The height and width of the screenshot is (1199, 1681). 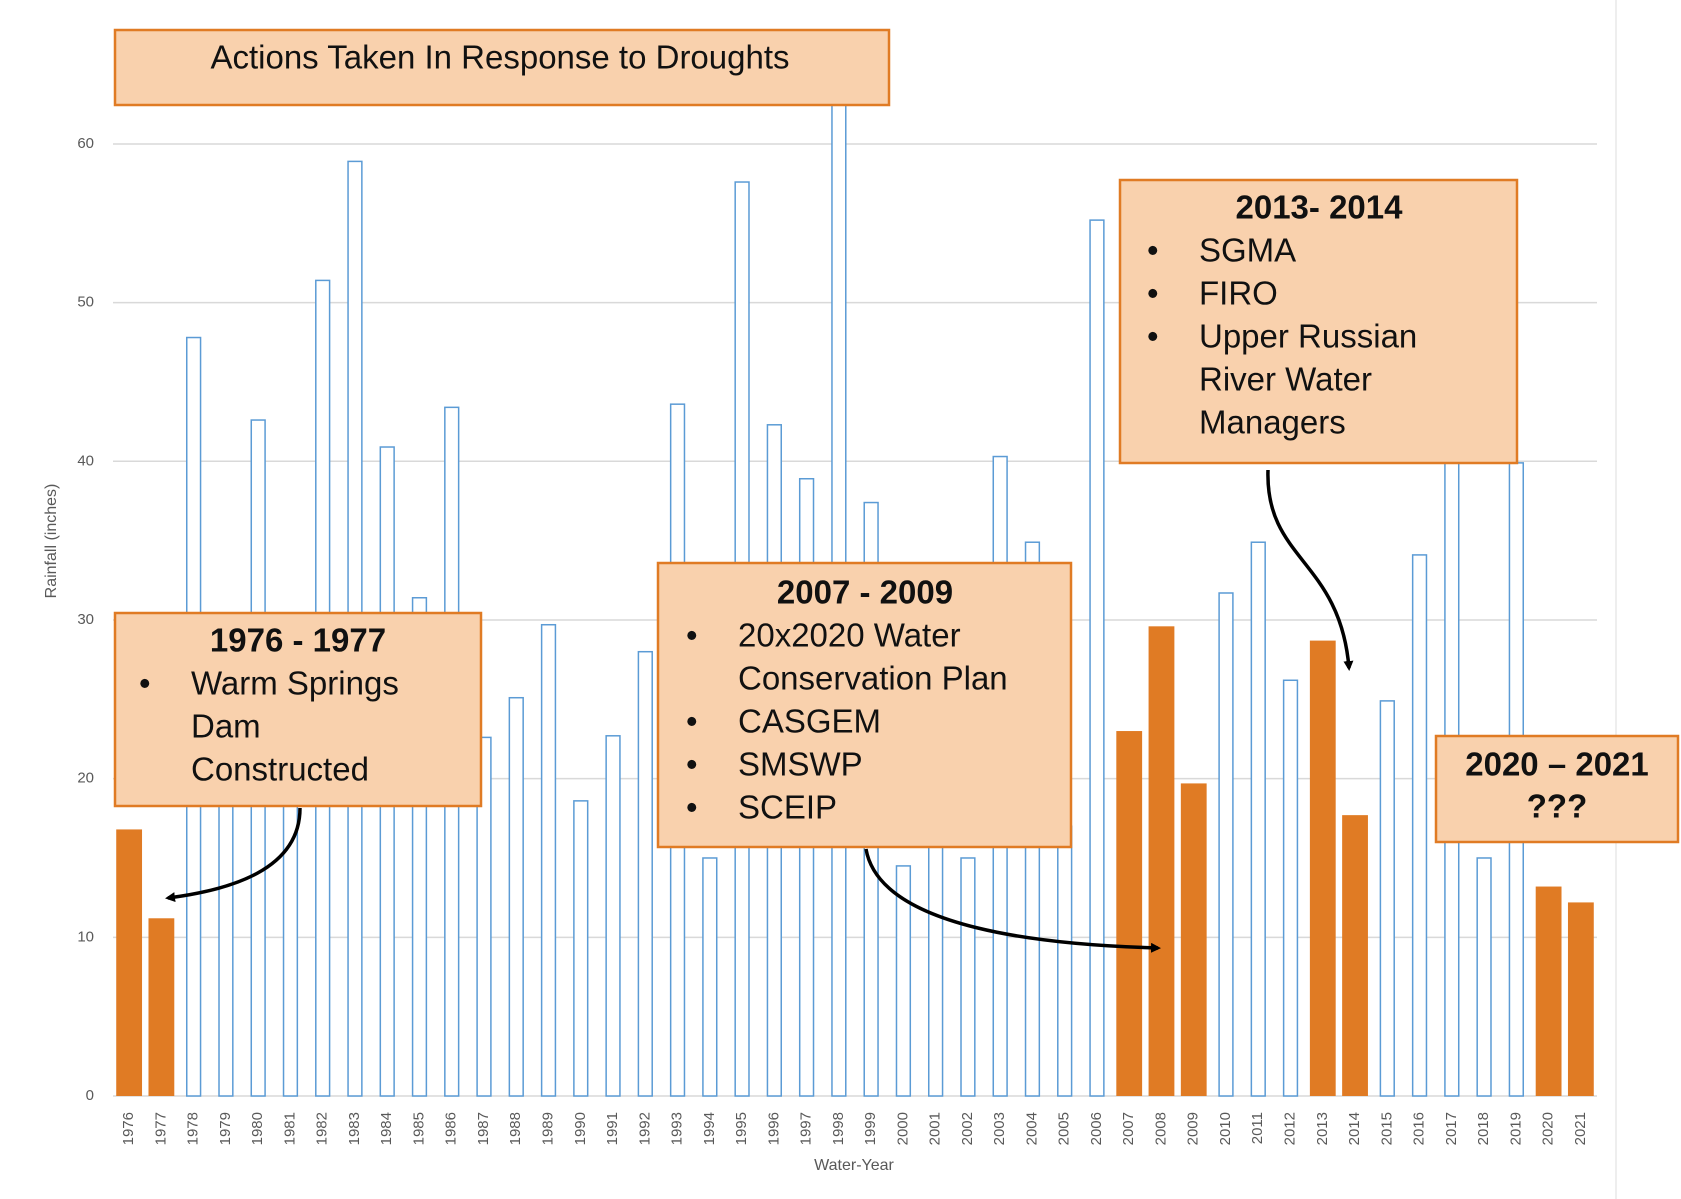 I want to click on x-tick-label: 2017, so click(x=1451, y=1128).